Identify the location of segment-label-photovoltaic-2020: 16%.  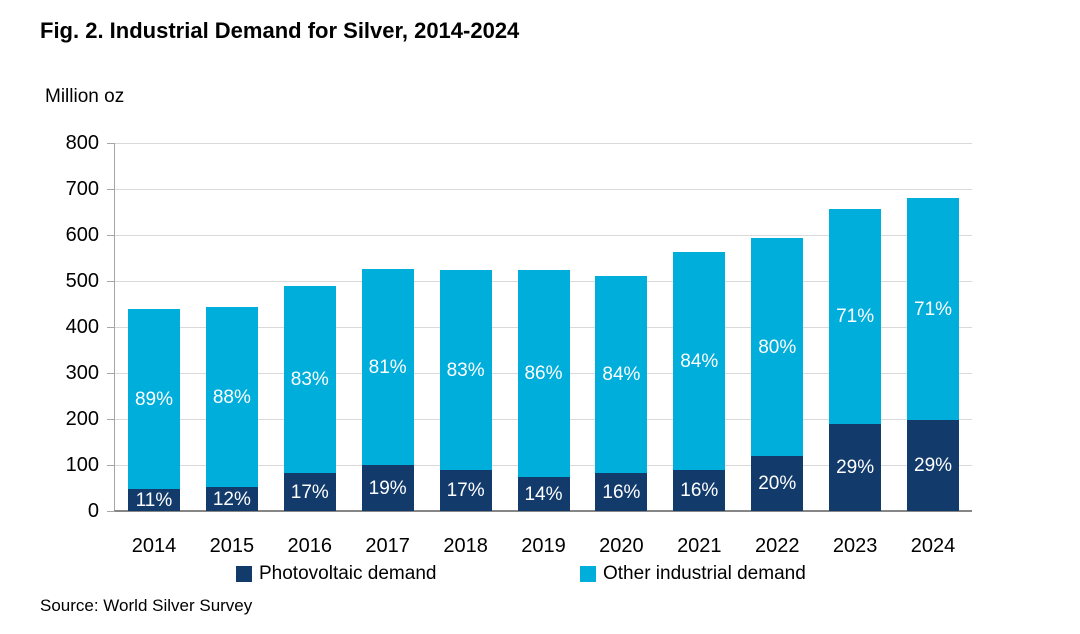
(621, 492).